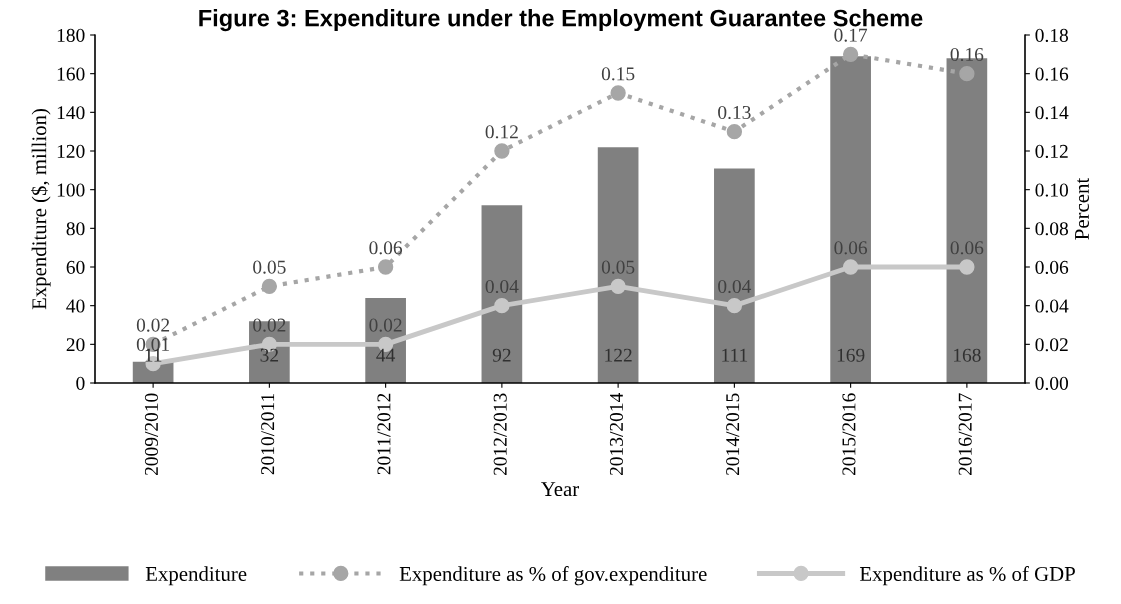 The width and height of the screenshot is (1121, 604). What do you see at coordinates (967, 576) in the screenshot?
I see `legend-label: Expenditure as % of GDP` at bounding box center [967, 576].